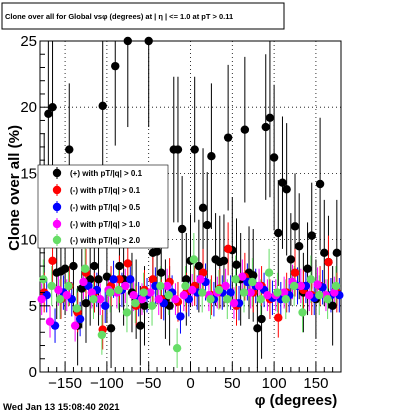 The image size is (400, 414). Describe the element at coordinates (107, 383) in the screenshot. I see `x-tick-label: −100` at that location.